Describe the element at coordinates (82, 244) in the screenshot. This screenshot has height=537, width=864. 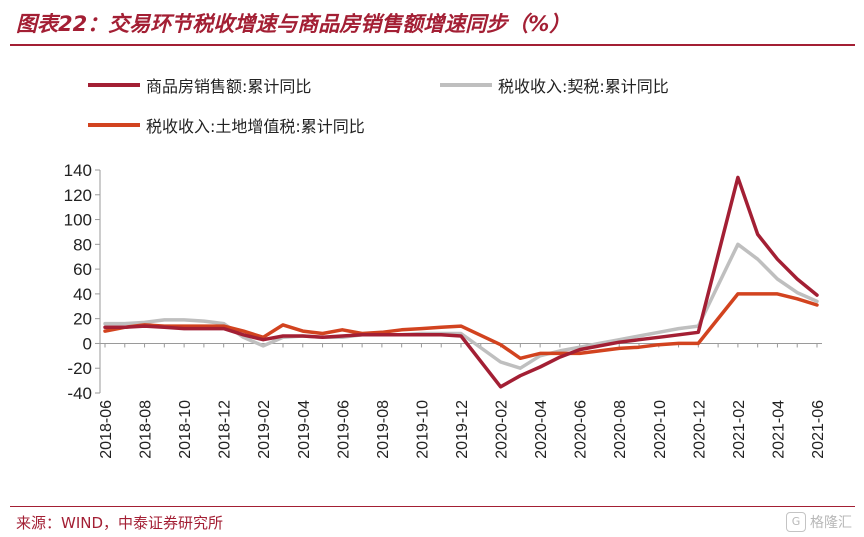
I see `y-tick-label: 80` at that location.